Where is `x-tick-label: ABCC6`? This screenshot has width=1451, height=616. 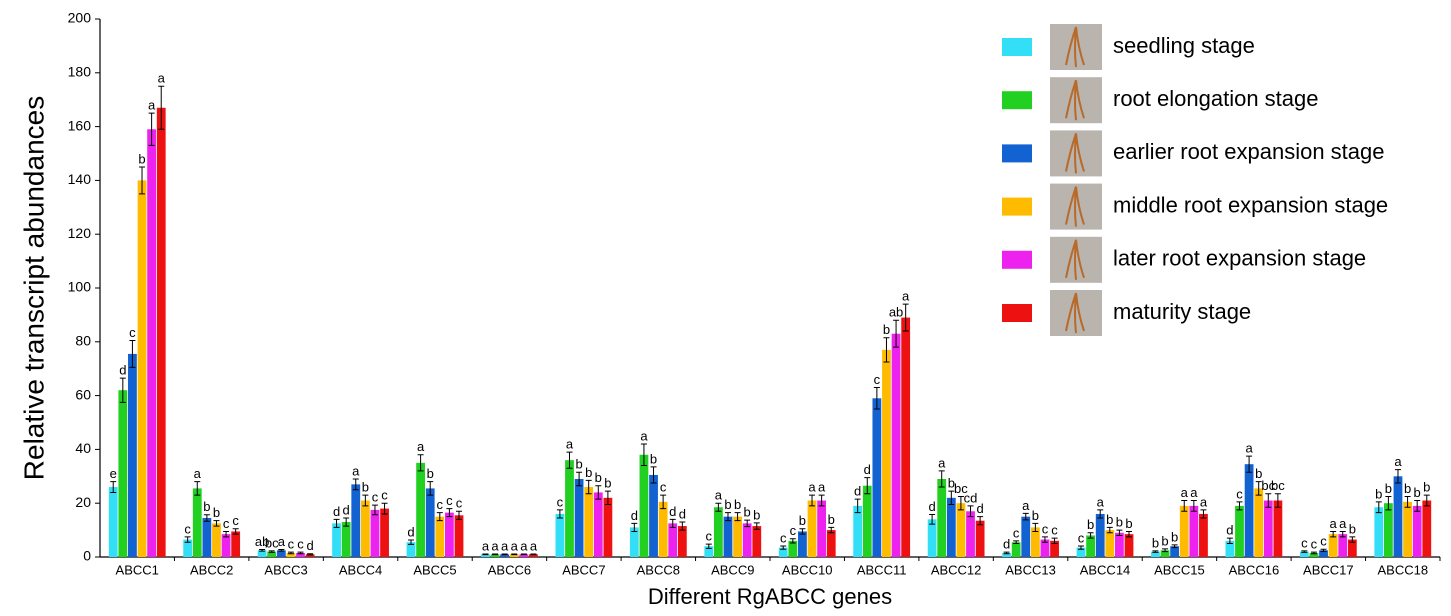
x-tick-label: ABCC6 is located at coordinates (509, 569).